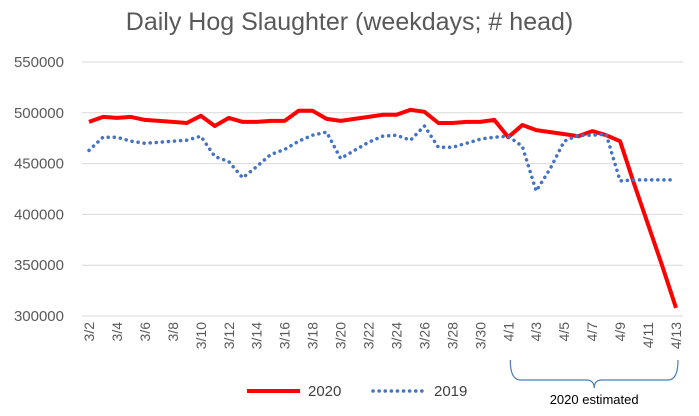 This screenshot has height=416, width=699. Describe the element at coordinates (382, 159) in the screenshot. I see `series-line-2019` at that location.